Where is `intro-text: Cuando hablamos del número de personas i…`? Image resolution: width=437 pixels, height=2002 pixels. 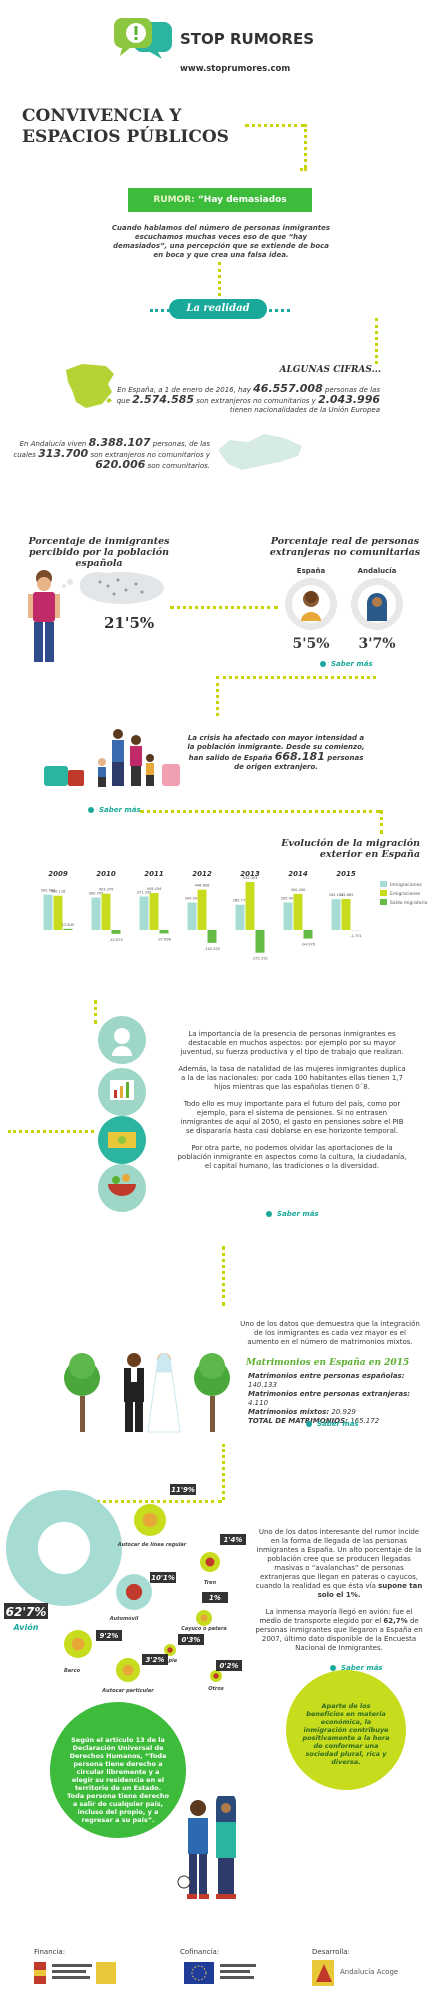
intro-text: Cuando hablamos del número de personas i… is located at coordinates (221, 241).